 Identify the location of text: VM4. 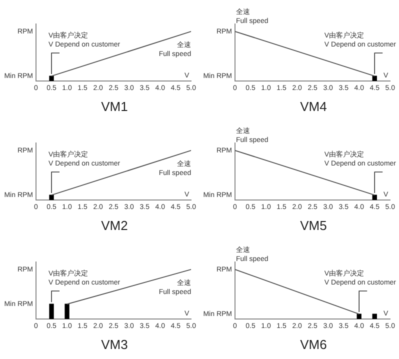
(313, 106).